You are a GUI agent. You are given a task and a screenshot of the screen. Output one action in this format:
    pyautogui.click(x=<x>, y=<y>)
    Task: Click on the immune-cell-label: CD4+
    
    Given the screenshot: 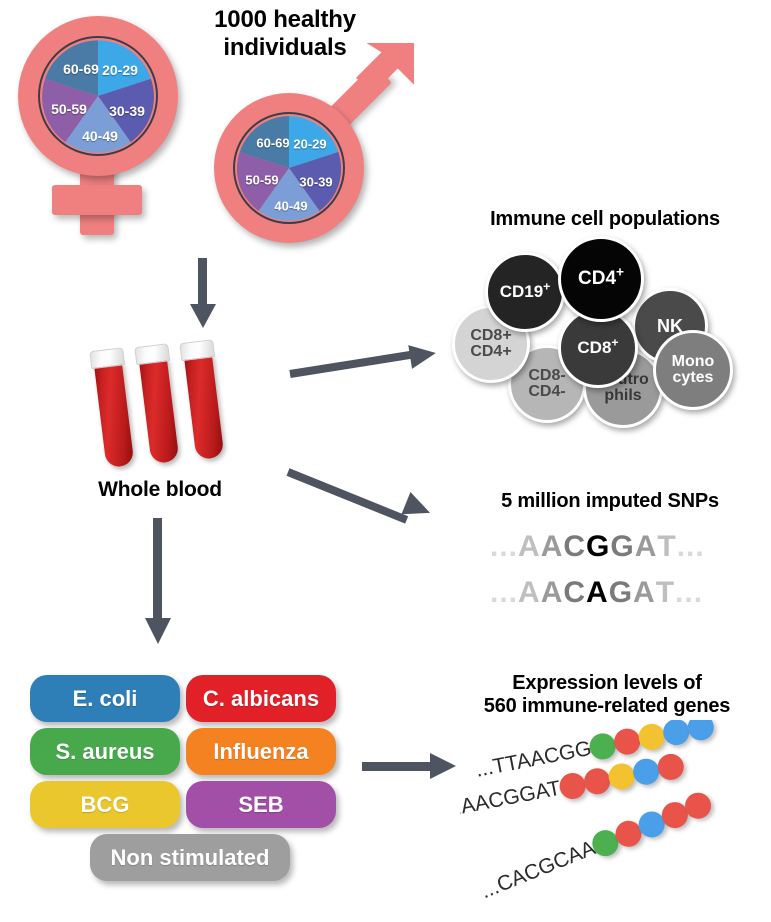 What is the action you would take?
    pyautogui.click(x=601, y=277)
    